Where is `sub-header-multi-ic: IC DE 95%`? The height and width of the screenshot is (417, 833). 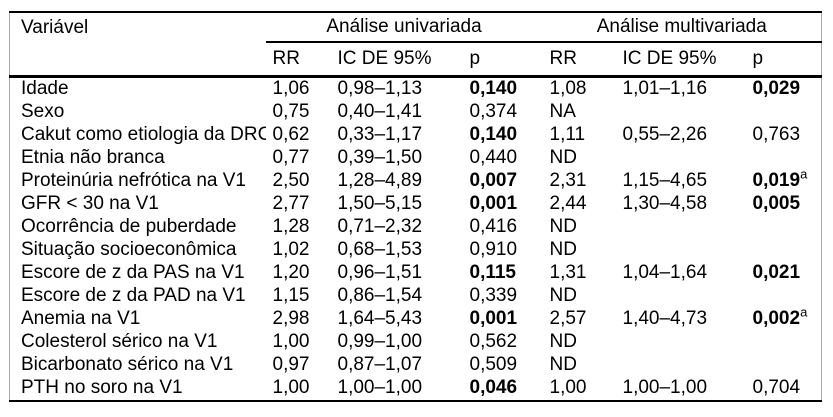 sub-header-multi-ic: IC DE 95% is located at coordinates (680, 60).